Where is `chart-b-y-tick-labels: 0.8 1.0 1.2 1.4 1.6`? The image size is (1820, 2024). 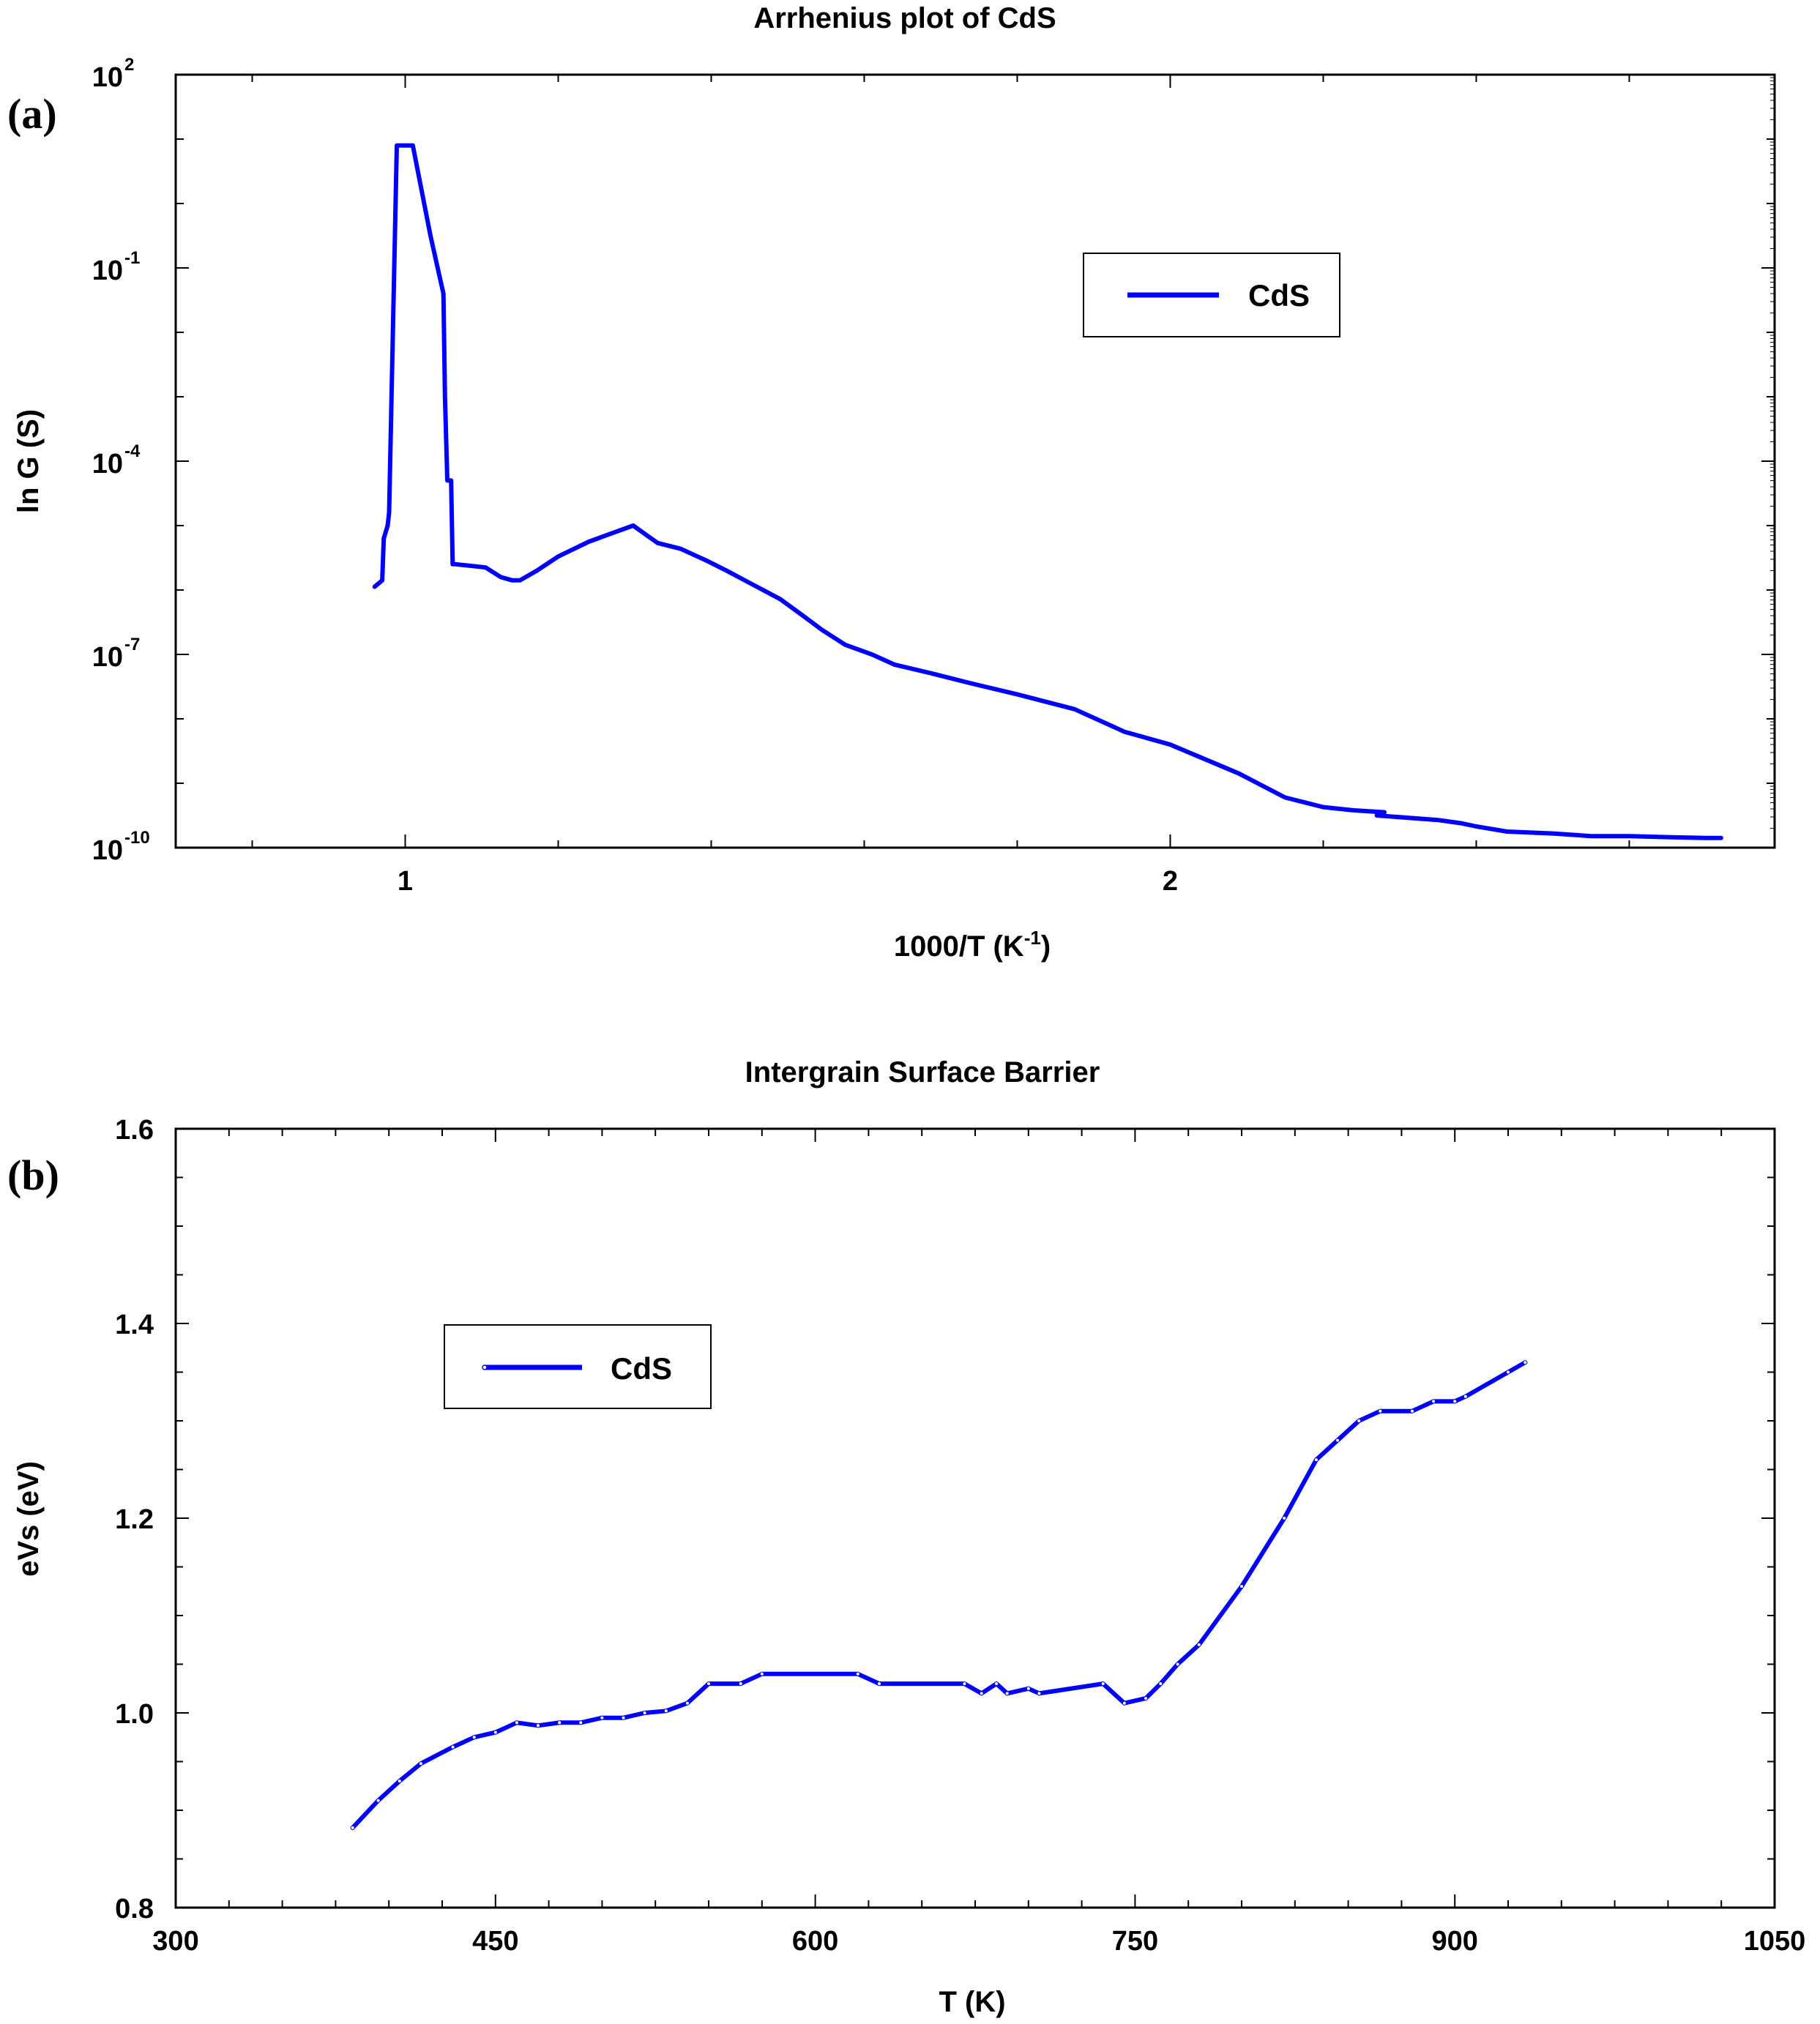 chart-b-y-tick-labels: 0.8 1.0 1.2 1.4 1.6 is located at coordinates (134, 1519).